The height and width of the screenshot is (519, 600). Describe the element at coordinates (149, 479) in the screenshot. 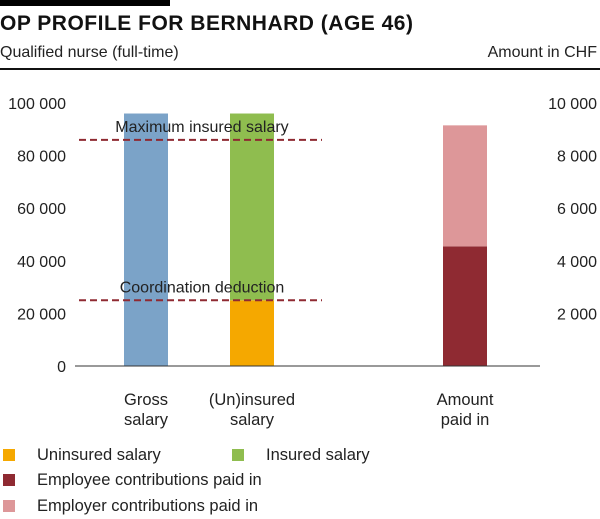

I see `legend-label-employee: Employee contributions paid in` at that location.